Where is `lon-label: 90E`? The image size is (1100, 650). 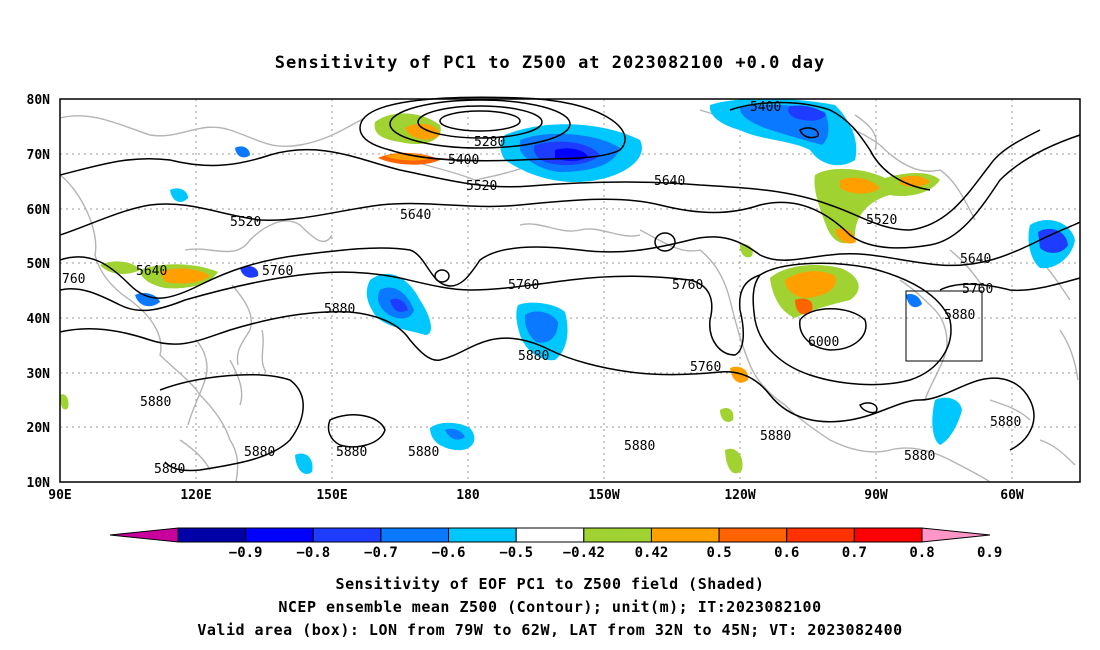
lon-label: 90E is located at coordinates (59, 495).